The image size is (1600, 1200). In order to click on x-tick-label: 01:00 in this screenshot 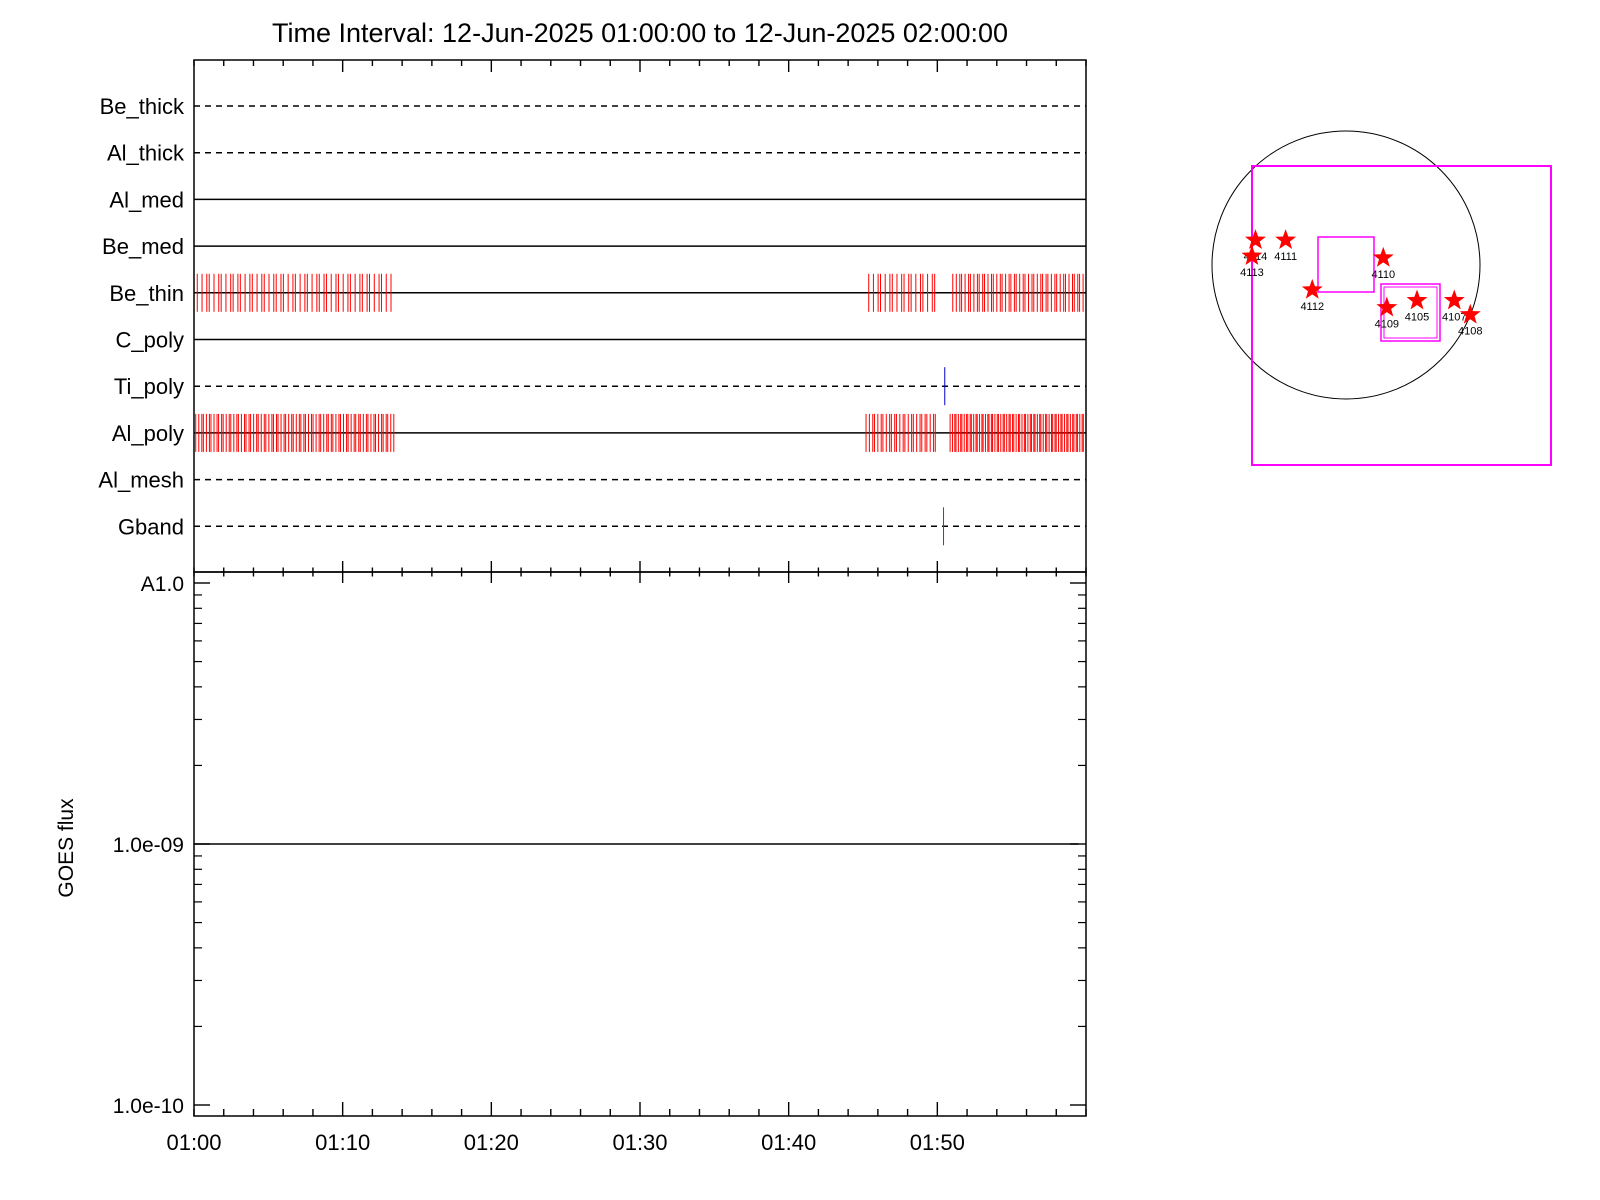, I will do `click(193, 1142)`.